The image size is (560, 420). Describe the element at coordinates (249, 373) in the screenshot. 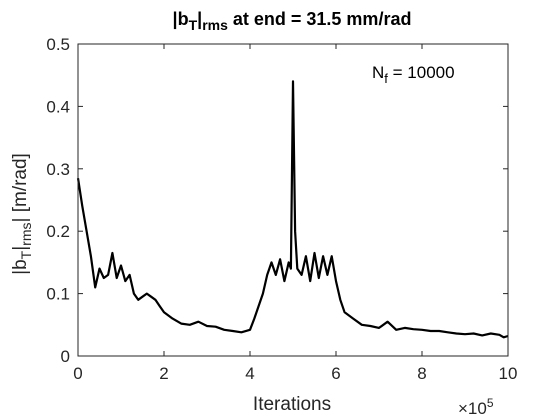

I see `x-tick-label: 4` at that location.